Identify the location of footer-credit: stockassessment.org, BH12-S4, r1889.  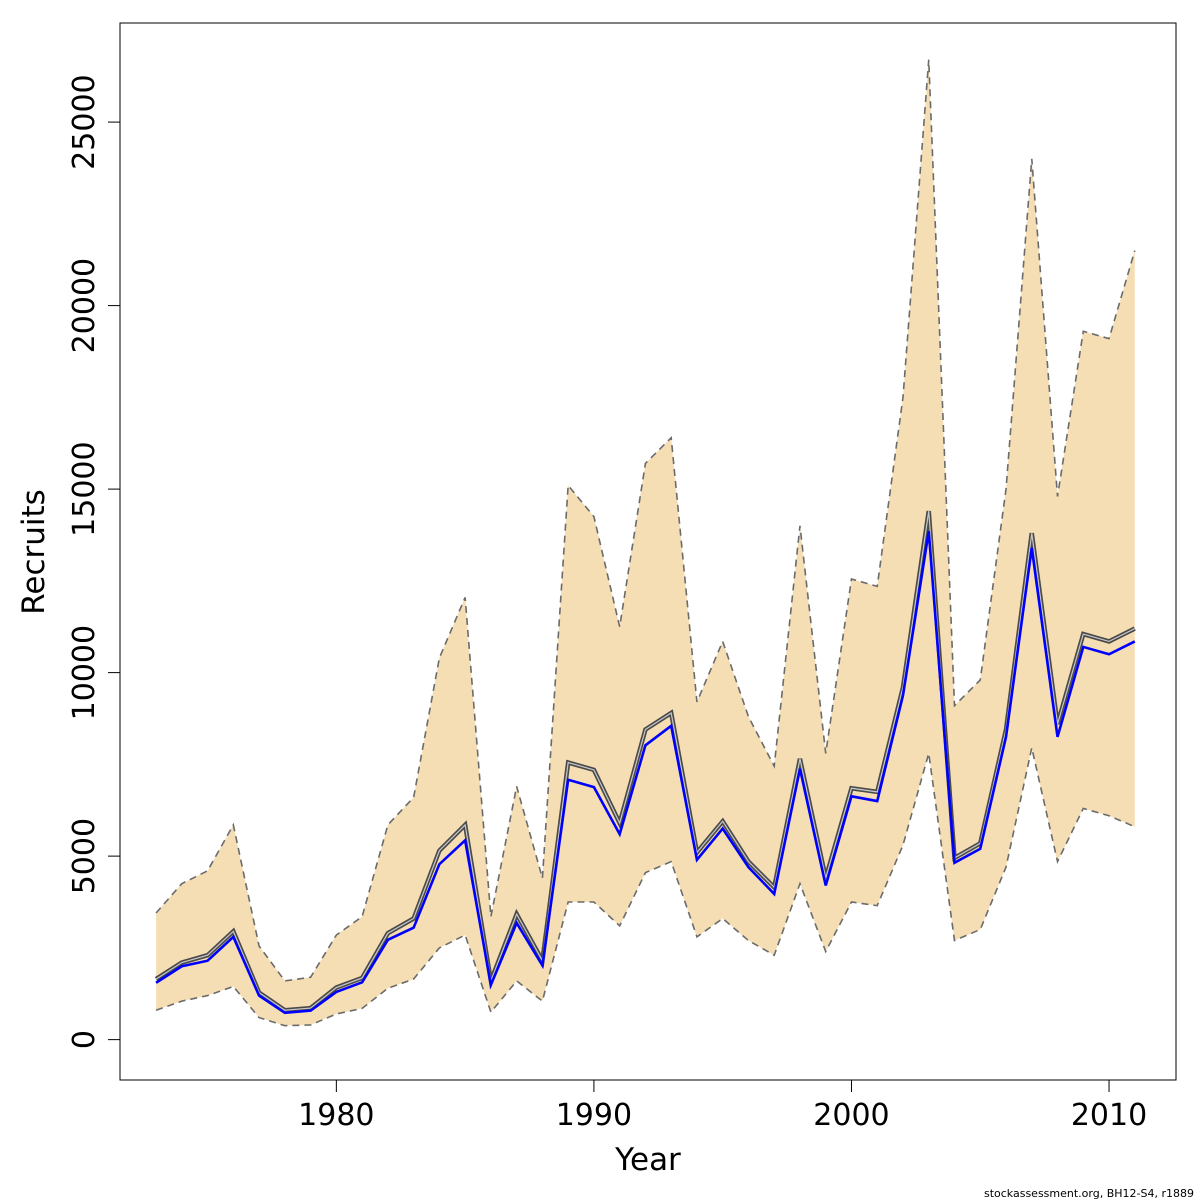
(1089, 1193).